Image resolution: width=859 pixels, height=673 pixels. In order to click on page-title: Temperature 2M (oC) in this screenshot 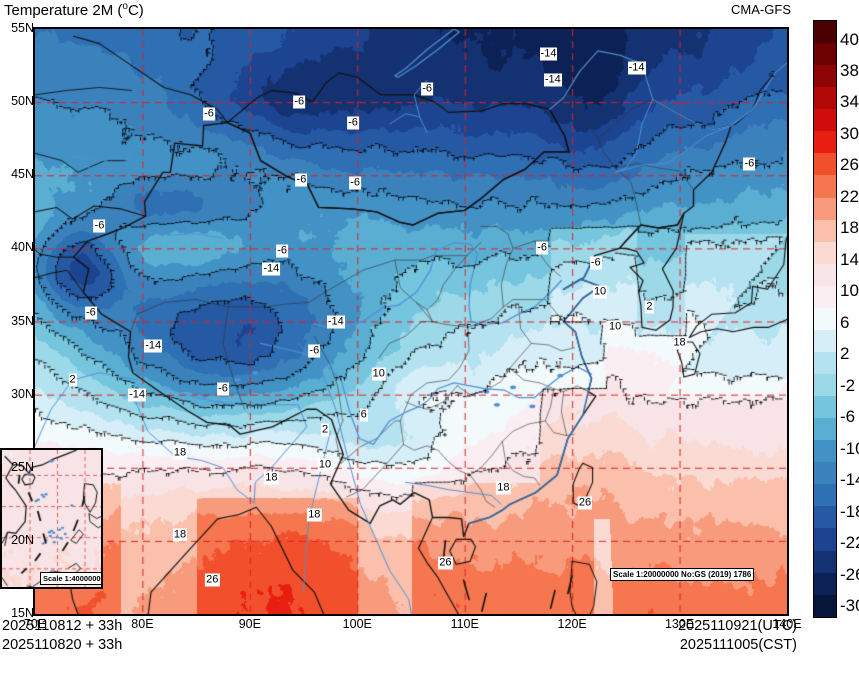, I will do `click(74, 10)`.